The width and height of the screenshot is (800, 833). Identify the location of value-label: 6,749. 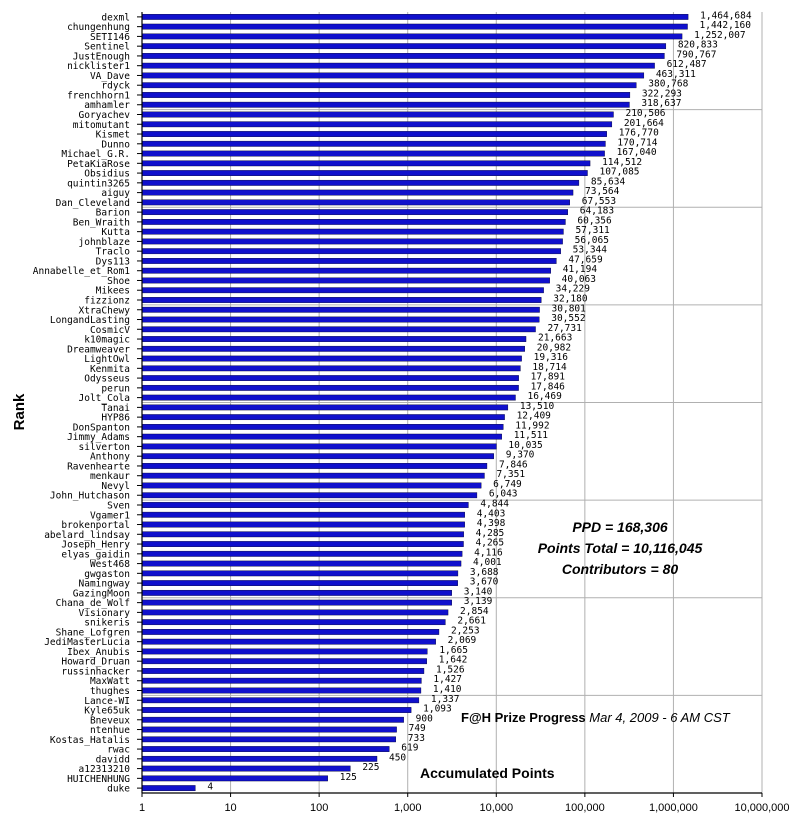
(507, 484).